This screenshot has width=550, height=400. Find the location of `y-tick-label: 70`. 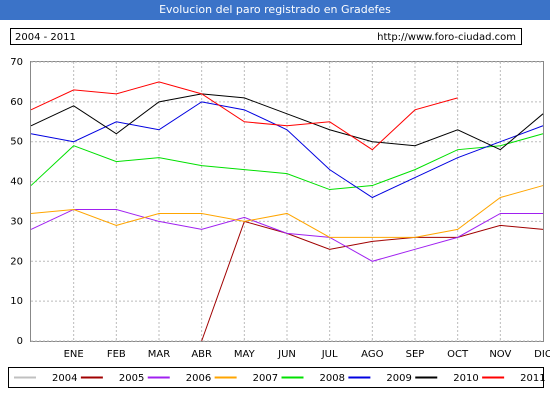

y-tick-label: 70 is located at coordinates (16, 62).